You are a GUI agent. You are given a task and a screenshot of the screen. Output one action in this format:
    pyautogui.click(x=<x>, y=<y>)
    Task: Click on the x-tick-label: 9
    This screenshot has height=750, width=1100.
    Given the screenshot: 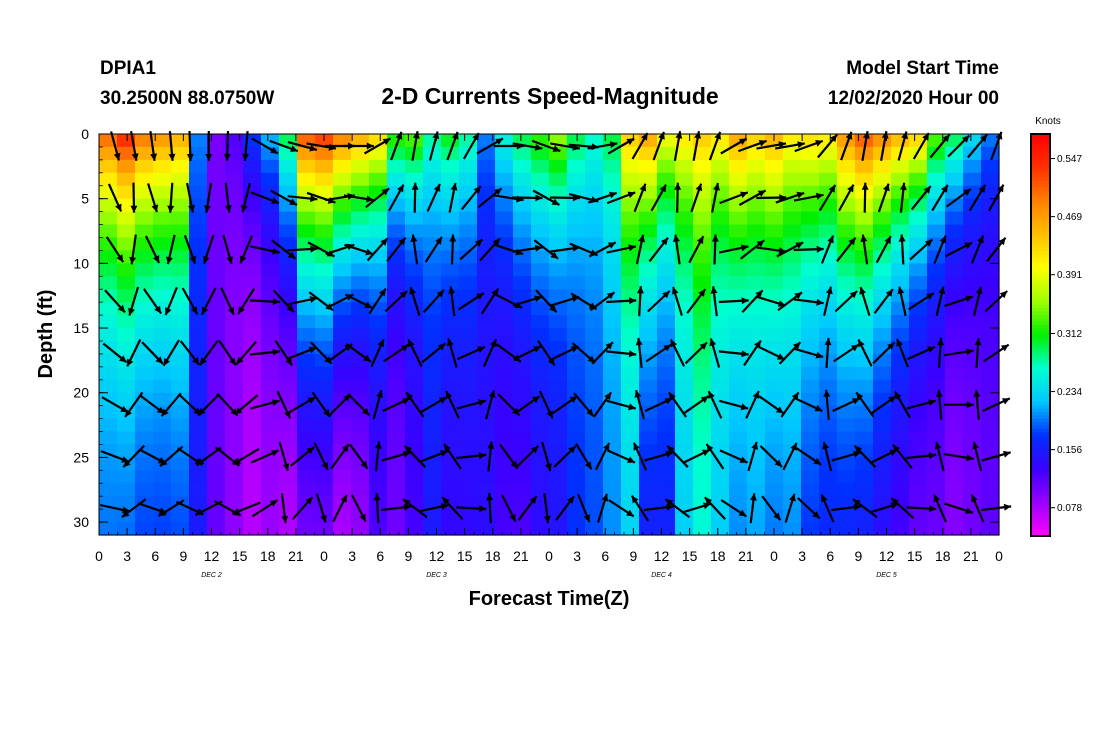 What is the action you would take?
    pyautogui.click(x=633, y=556)
    